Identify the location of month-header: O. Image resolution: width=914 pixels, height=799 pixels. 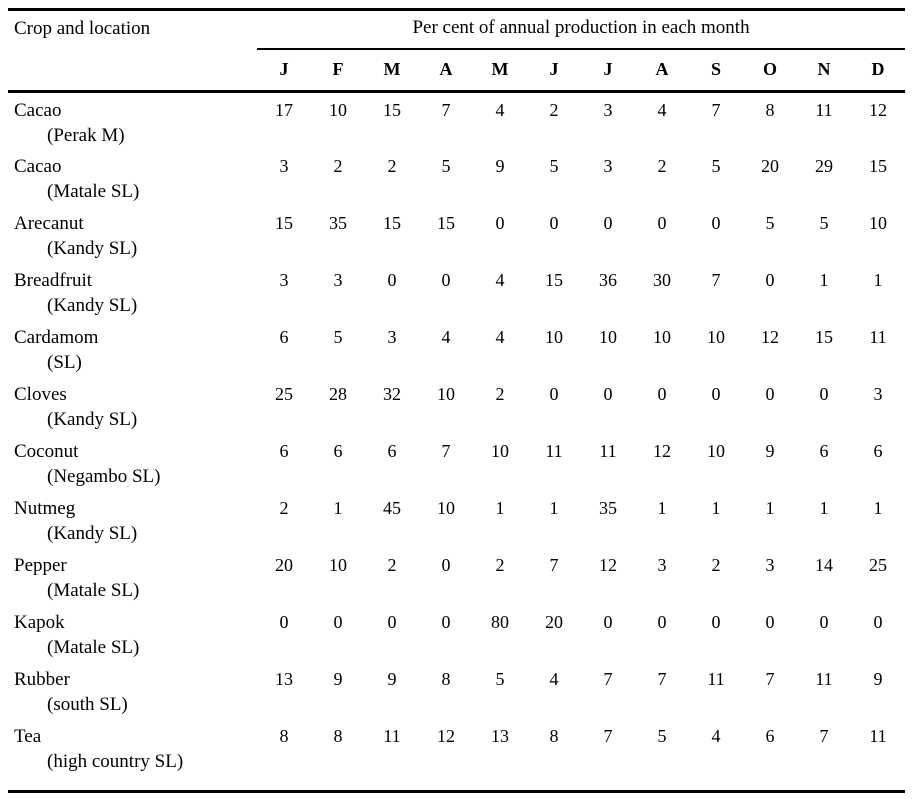
(770, 71).